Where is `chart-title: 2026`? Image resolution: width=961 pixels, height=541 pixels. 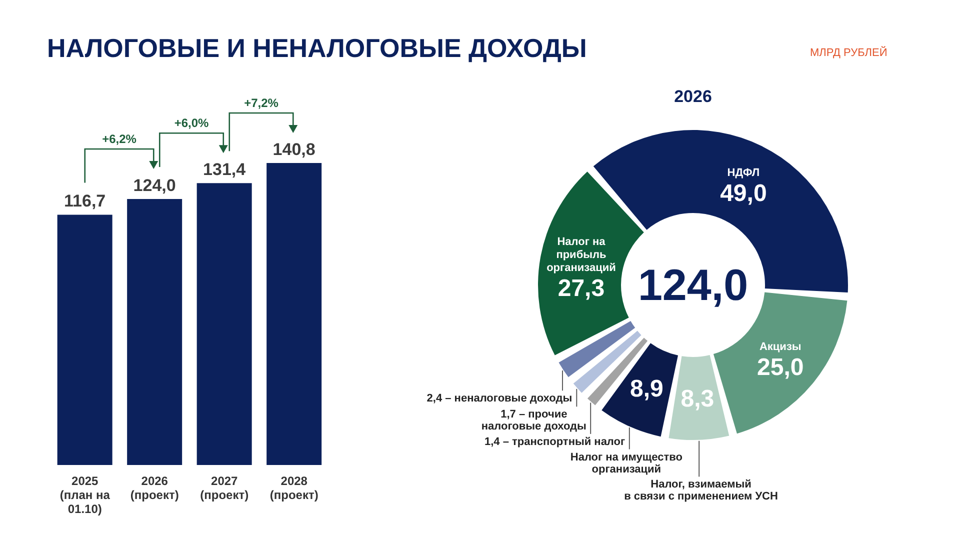 chart-title: 2026 is located at coordinates (693, 96).